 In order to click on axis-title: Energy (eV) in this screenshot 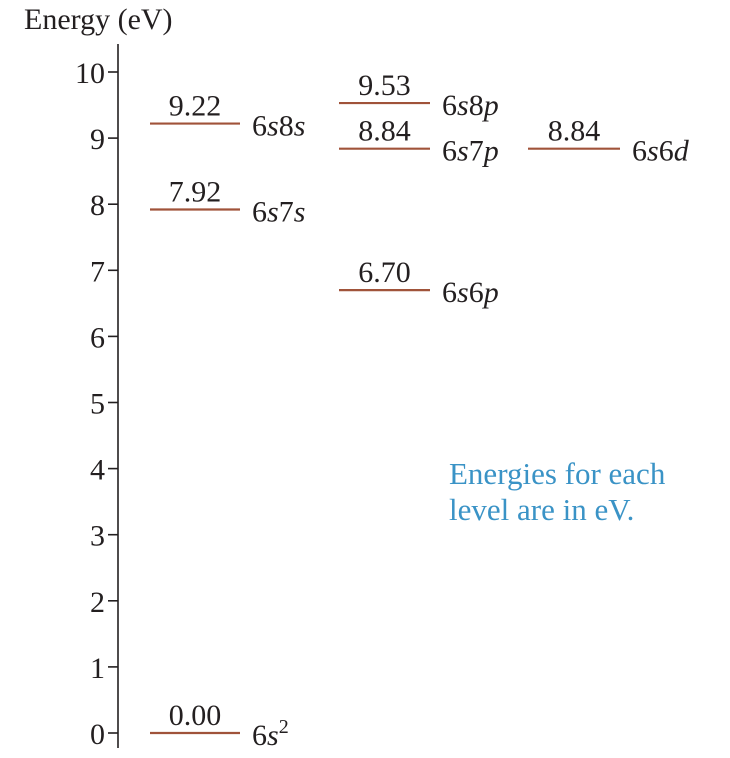, I will do `click(98, 19)`.